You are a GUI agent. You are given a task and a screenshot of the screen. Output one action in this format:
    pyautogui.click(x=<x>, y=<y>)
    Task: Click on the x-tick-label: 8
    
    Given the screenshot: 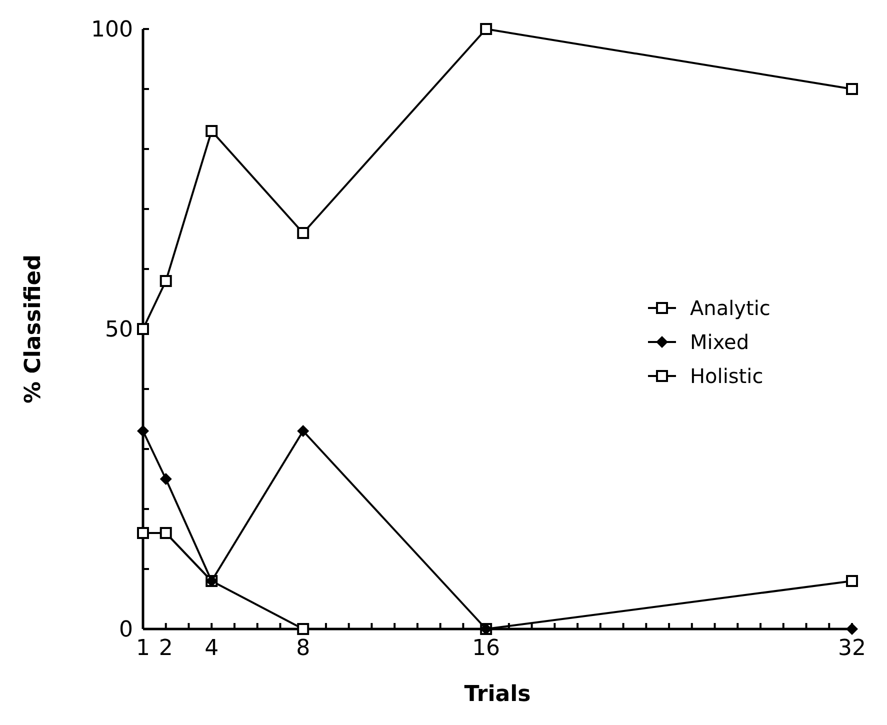 What is the action you would take?
    pyautogui.click(x=303, y=648)
    